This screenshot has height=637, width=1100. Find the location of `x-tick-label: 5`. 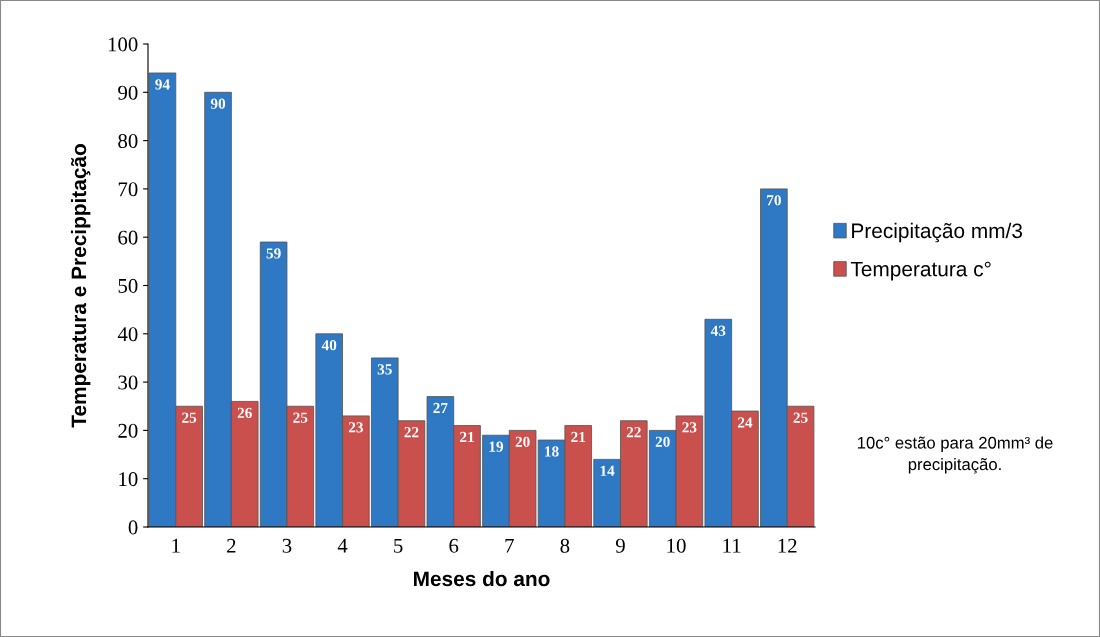

x-tick-label: 5 is located at coordinates (398, 545).